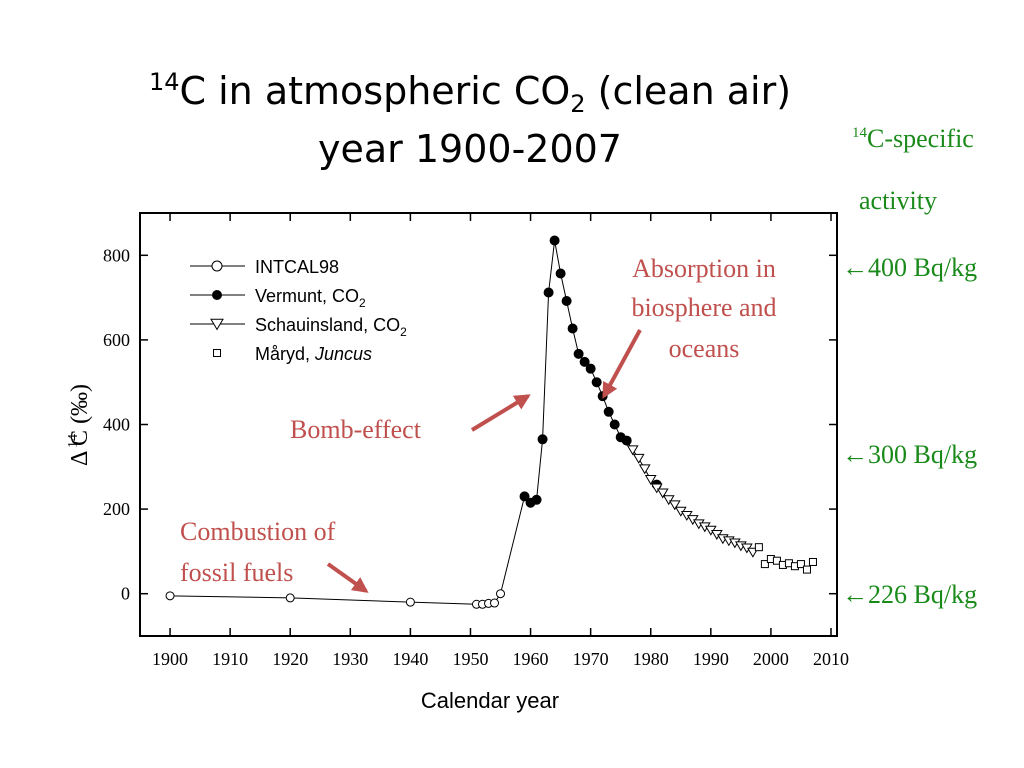  Describe the element at coordinates (258, 531) in the screenshot. I see `annotation-combustion-line-1: Combustion of` at that location.